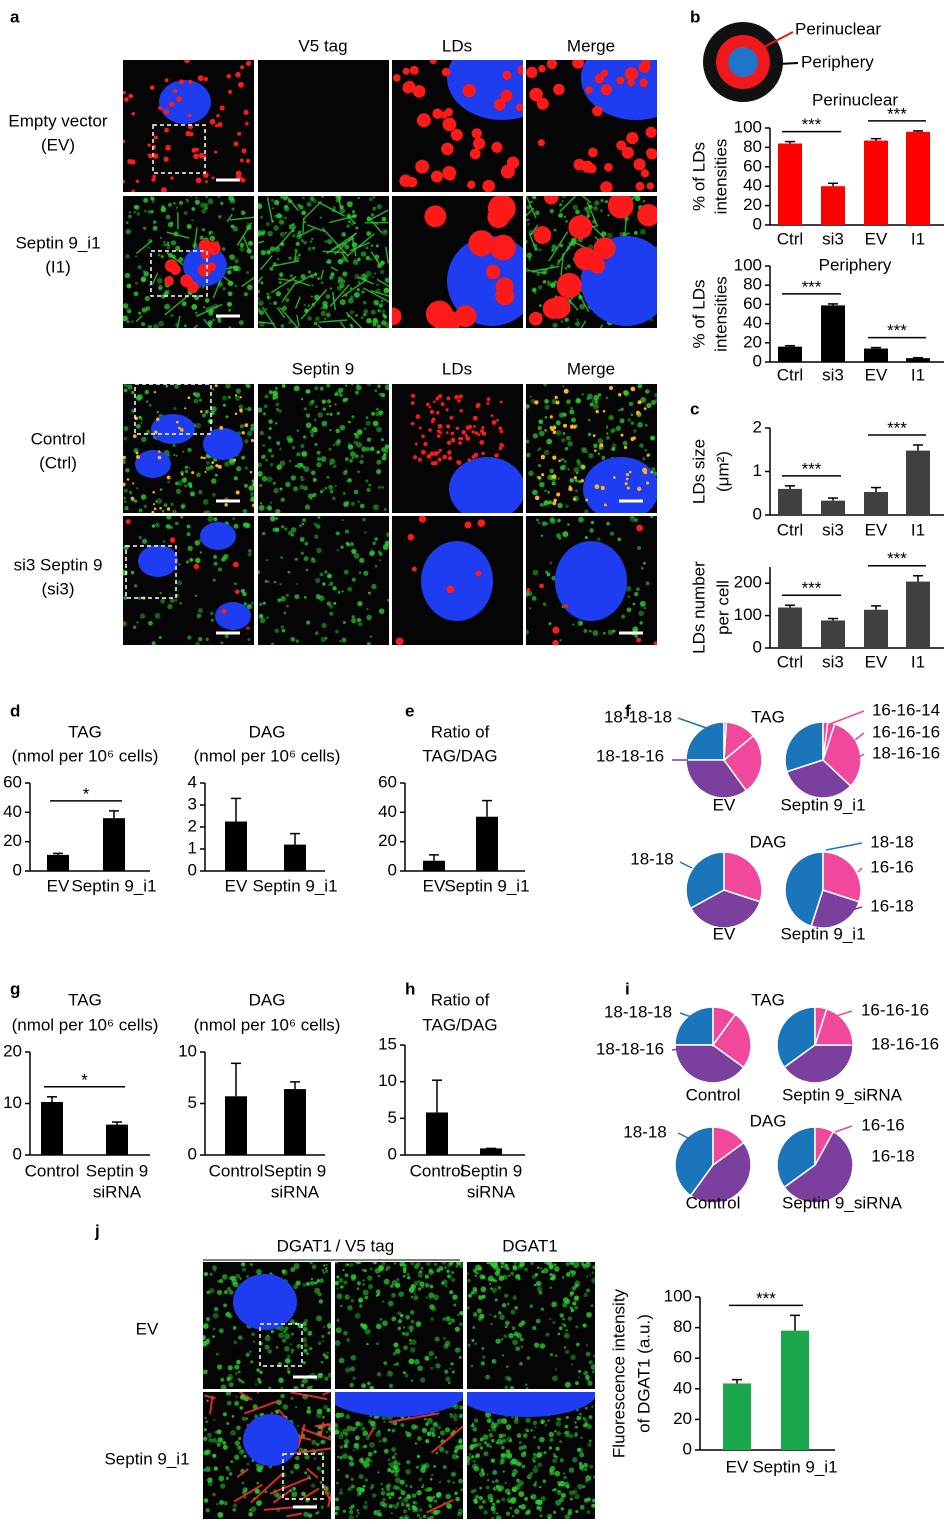 This screenshot has width=946, height=1524. Describe the element at coordinates (369, 1245) in the screenshot. I see `column-header: V5 tag` at that location.